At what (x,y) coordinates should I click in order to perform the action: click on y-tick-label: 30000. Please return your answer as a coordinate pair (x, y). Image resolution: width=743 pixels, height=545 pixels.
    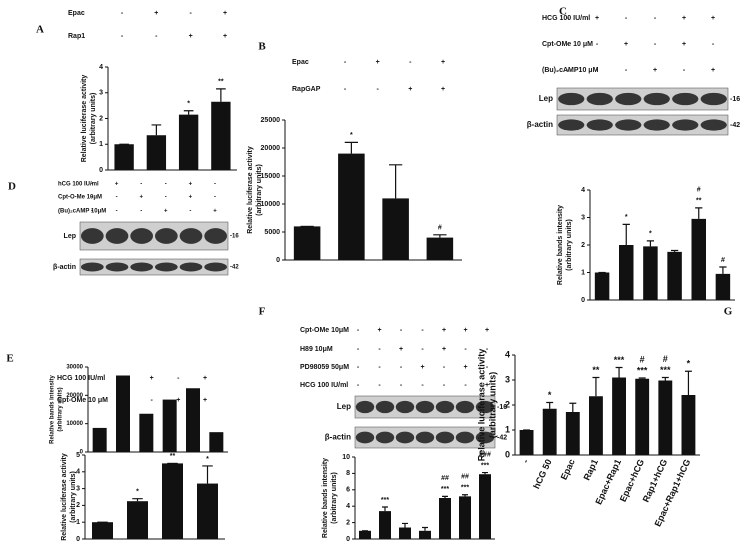
    Looking at the image, I should click on (74, 368).